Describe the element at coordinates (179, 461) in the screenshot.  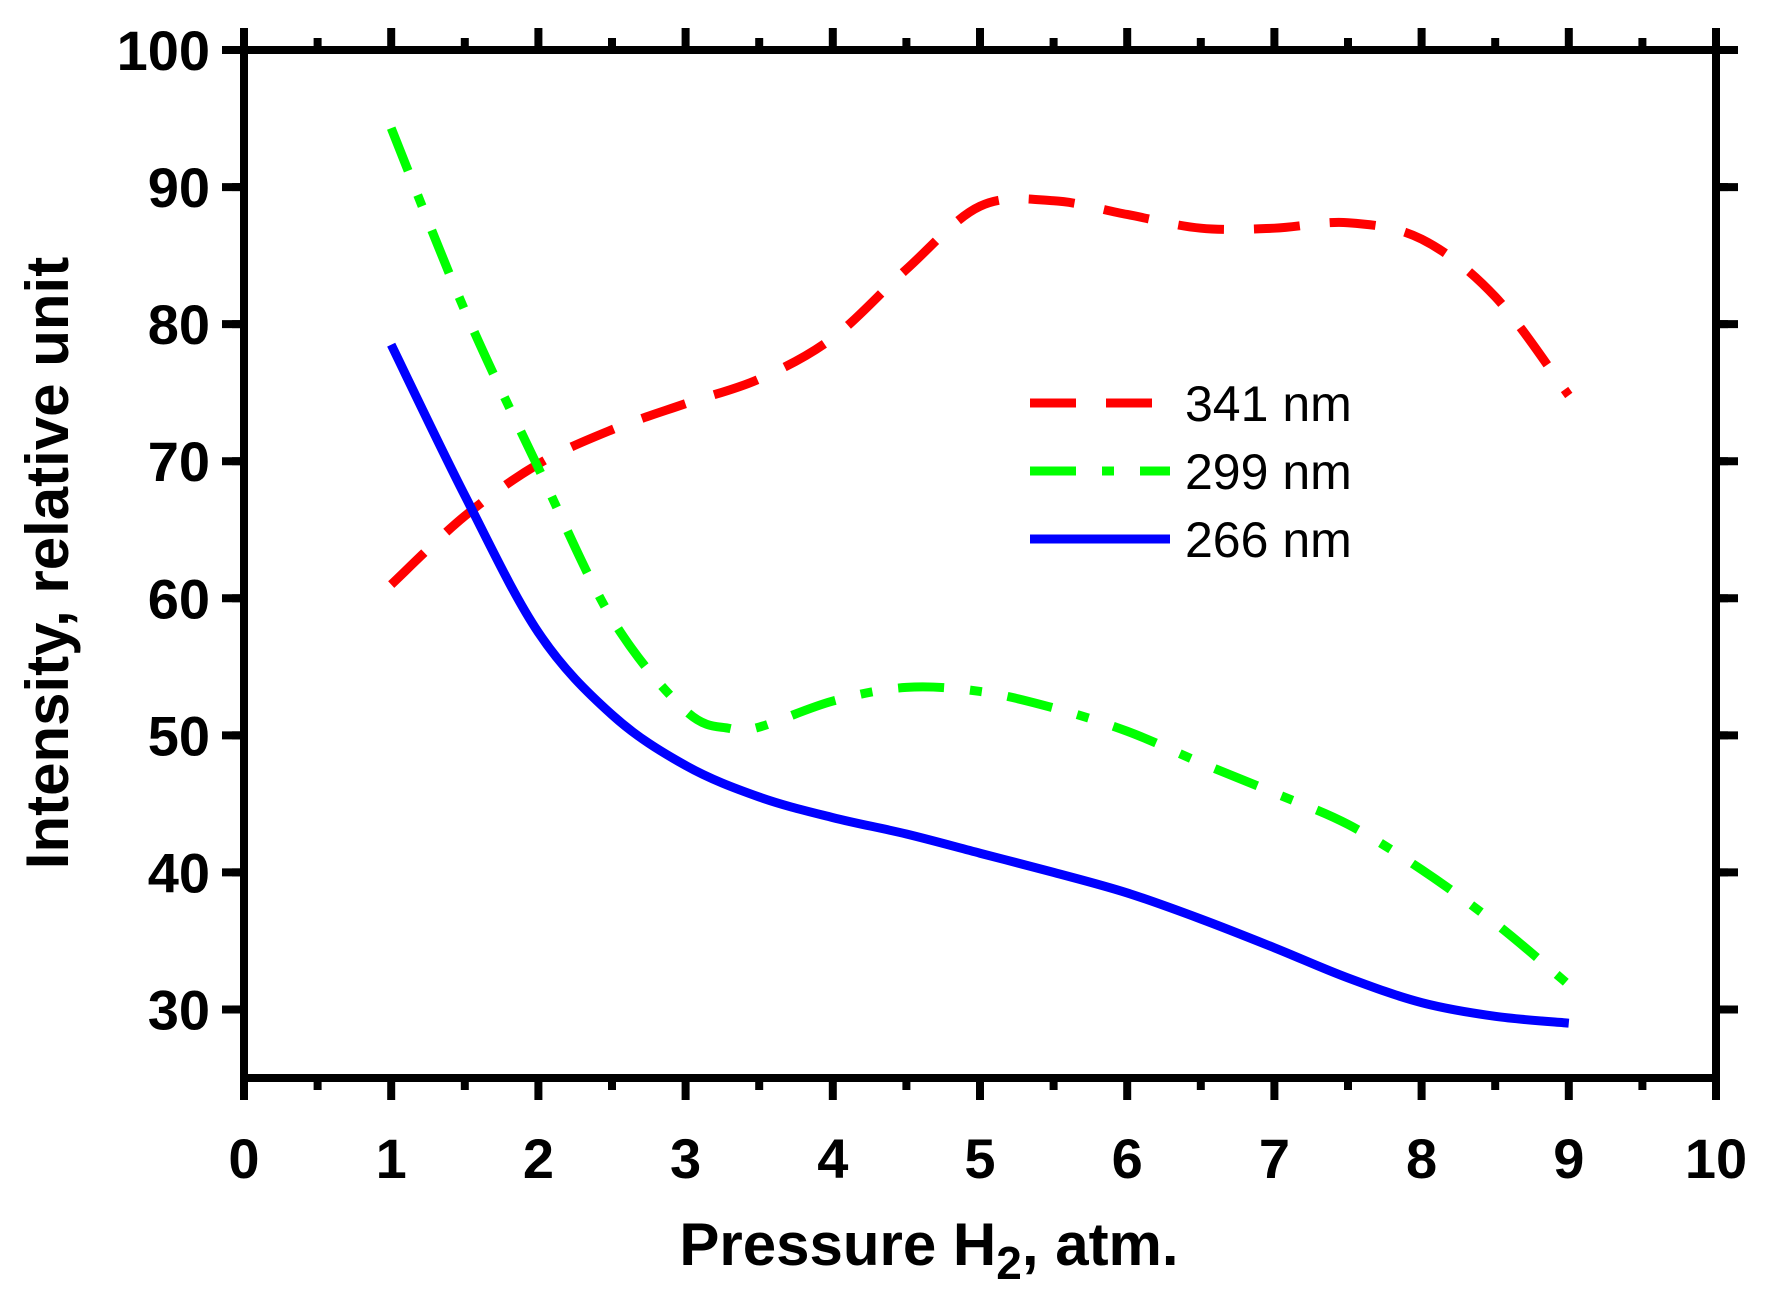
I see `y-tick-label: 70` at that location.